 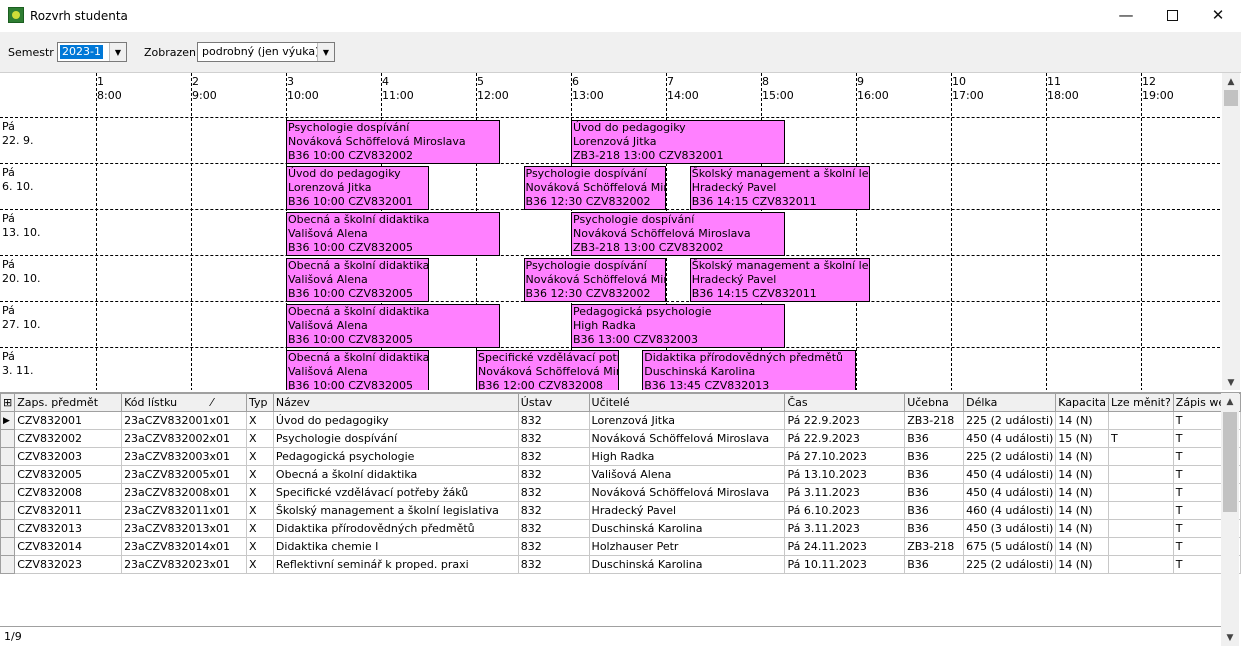 I want to click on grid-scrollbar: ▲ ▼, so click(x=1230, y=519).